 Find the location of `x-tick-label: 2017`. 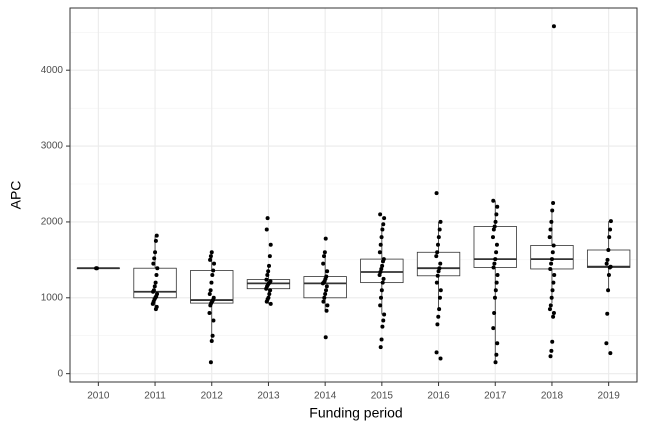

x-tick-label: 2017 is located at coordinates (495, 396).